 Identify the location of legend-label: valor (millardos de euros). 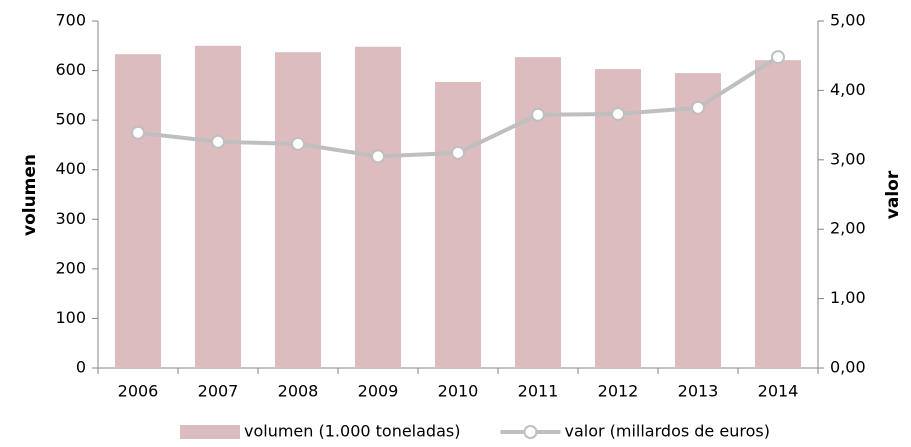
(666, 431).